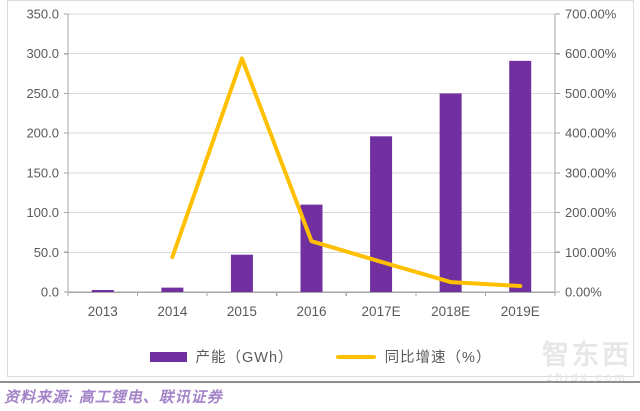 Image resolution: width=640 pixels, height=411 pixels. What do you see at coordinates (591, 252) in the screenshot?
I see `svg-text: 100.00%` at bounding box center [591, 252].